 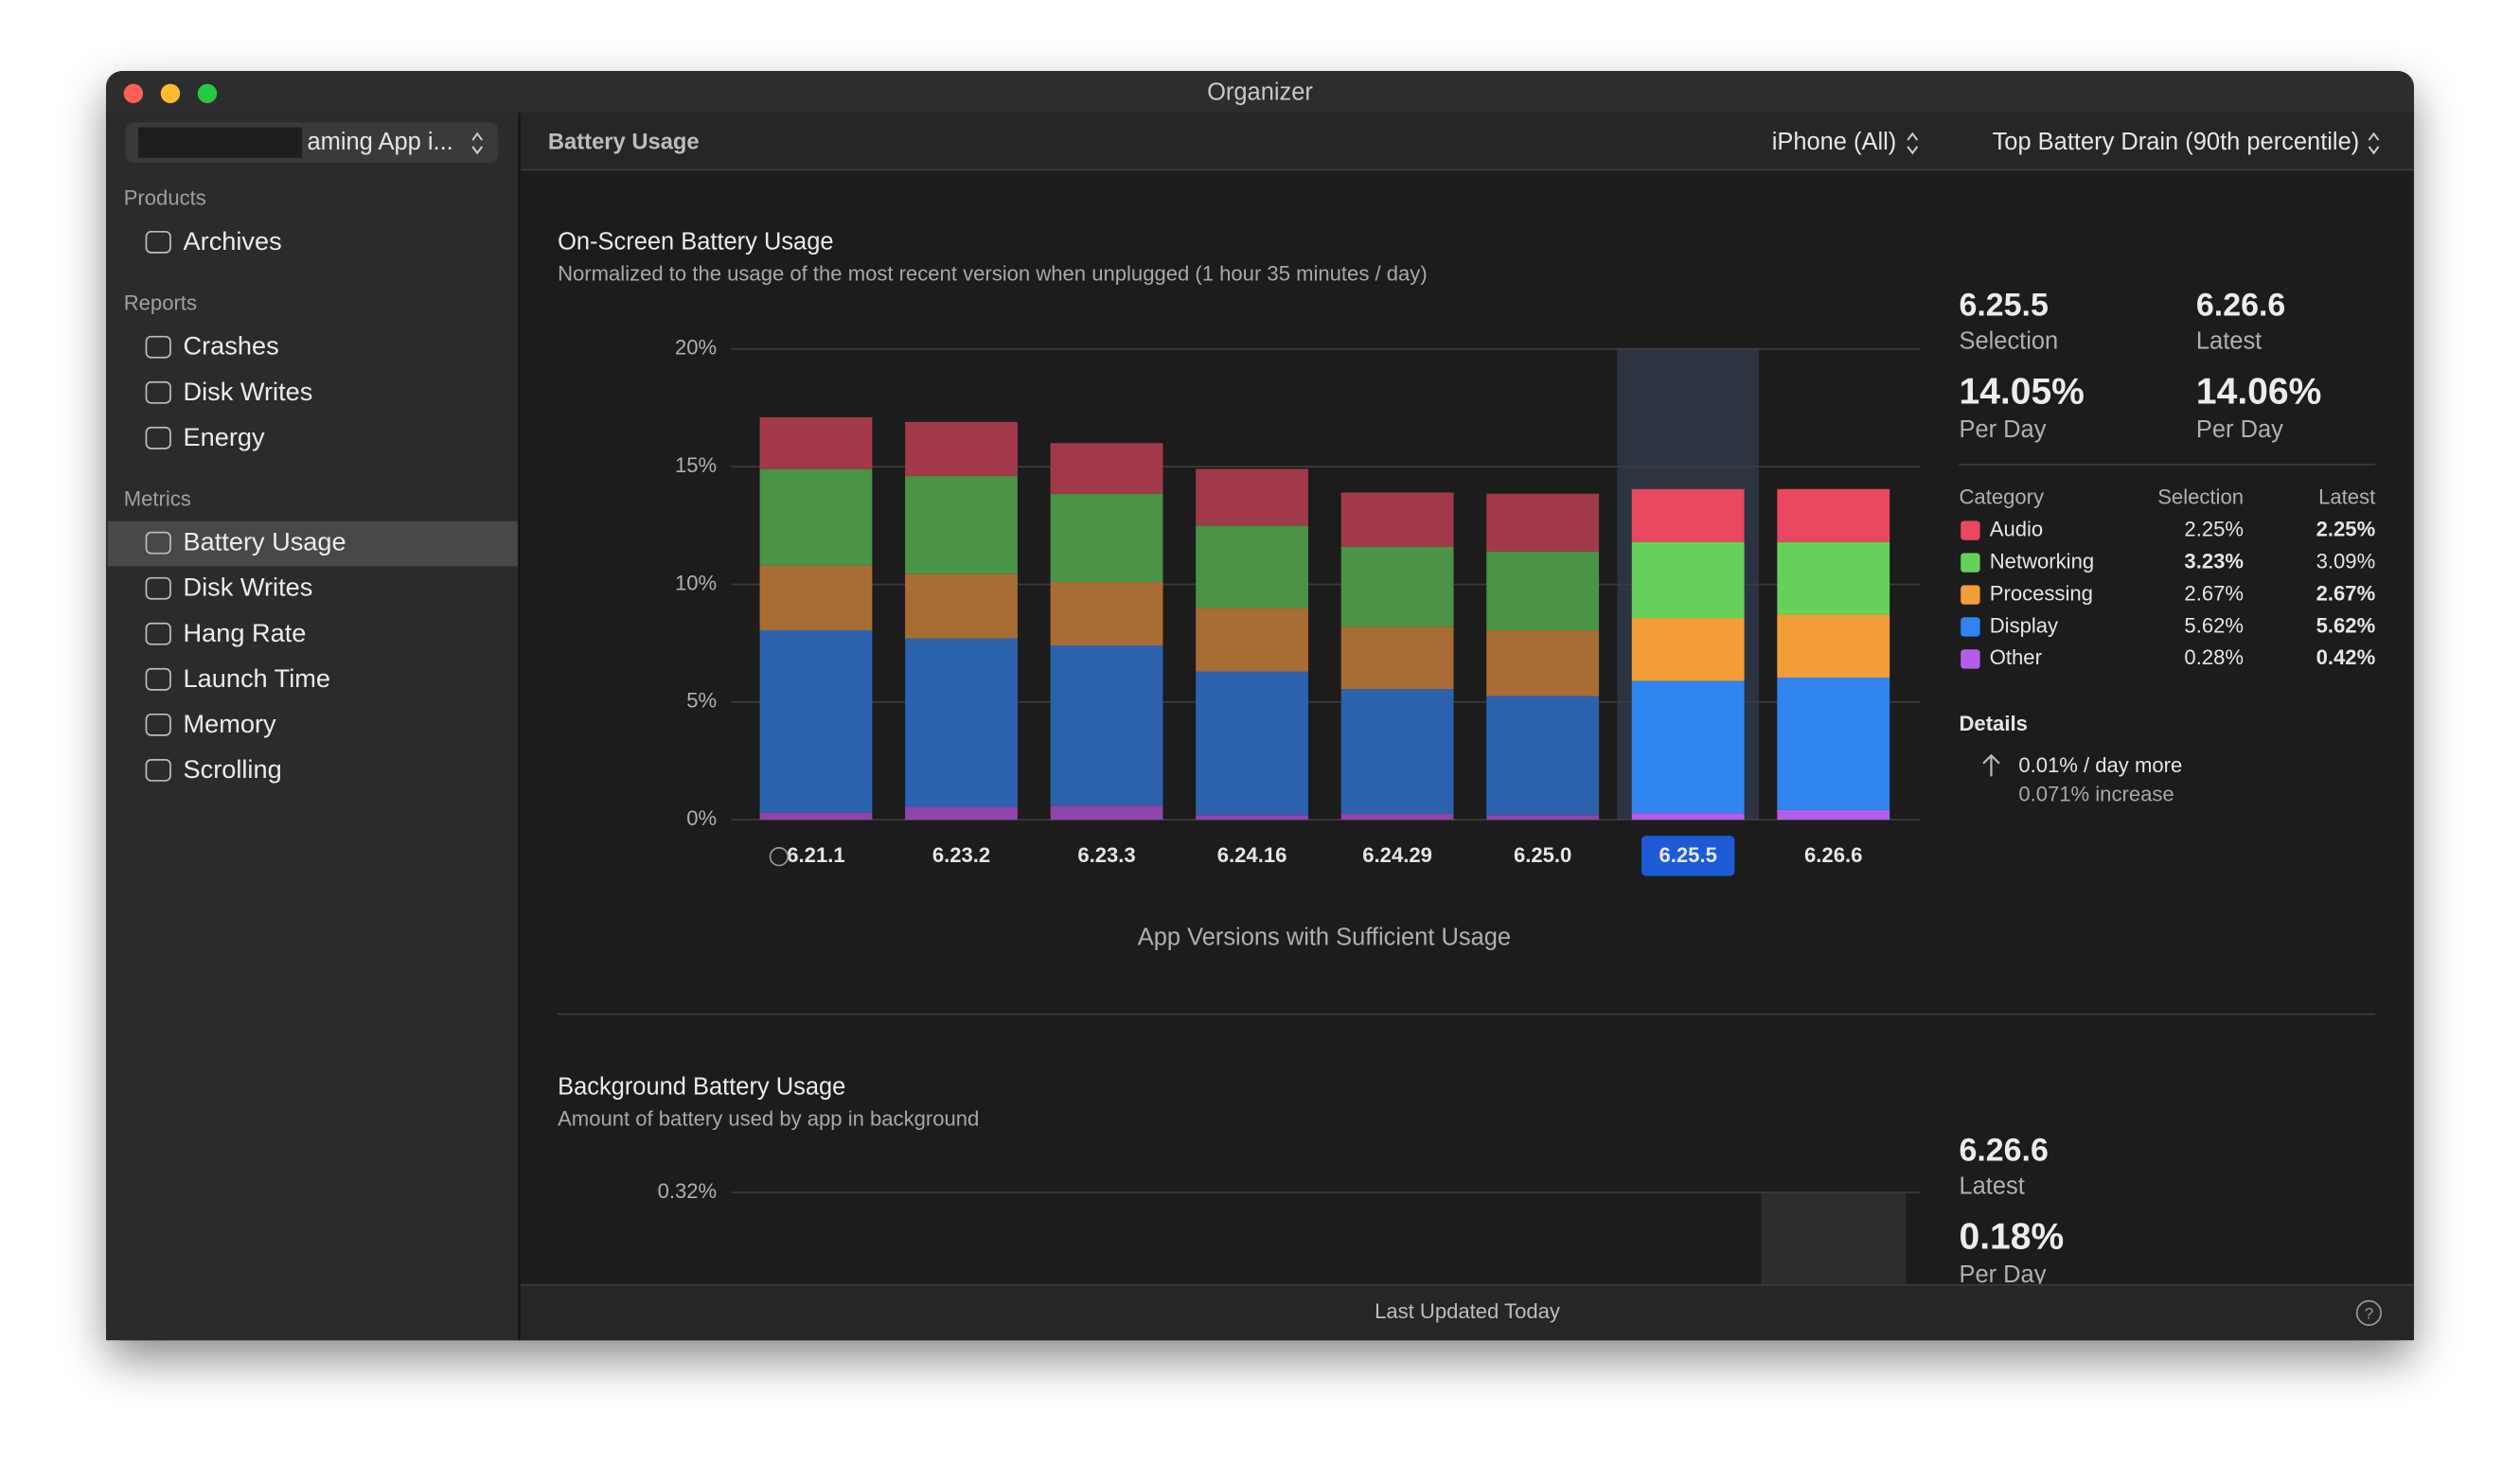 What do you see at coordinates (1542, 855) in the screenshot?
I see `x-tick-label: 6.25.0` at bounding box center [1542, 855].